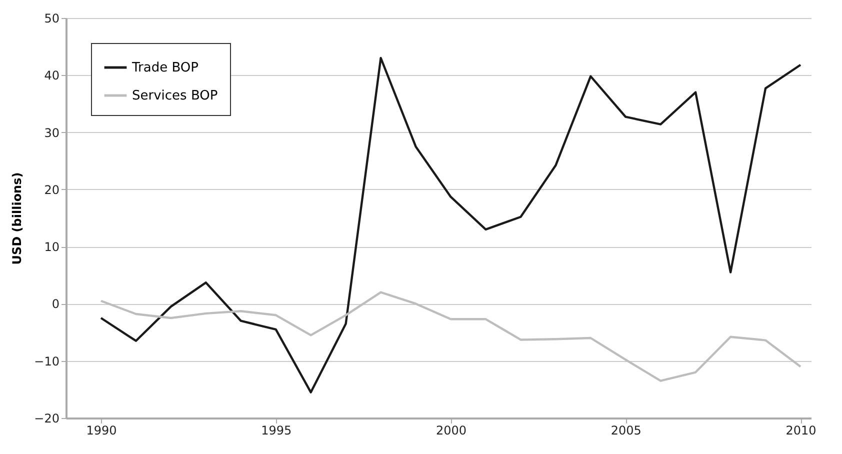 The image size is (842, 454). Describe the element at coordinates (47, 361) in the screenshot. I see `y-tick-label: −10` at that location.